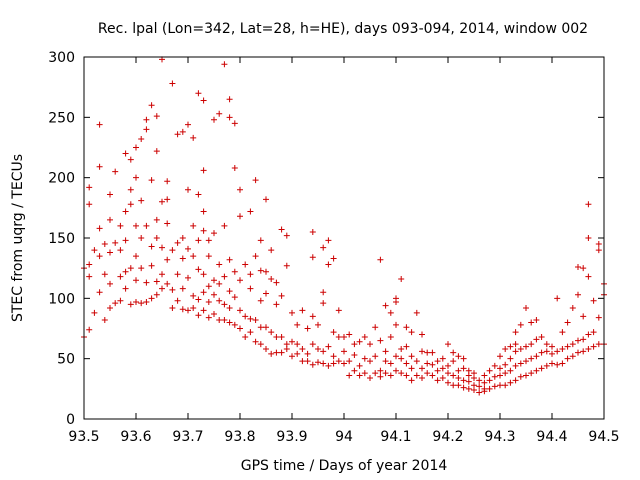  What do you see at coordinates (61, 239) in the screenshot?
I see `y-tick-label: 150` at bounding box center [61, 239].